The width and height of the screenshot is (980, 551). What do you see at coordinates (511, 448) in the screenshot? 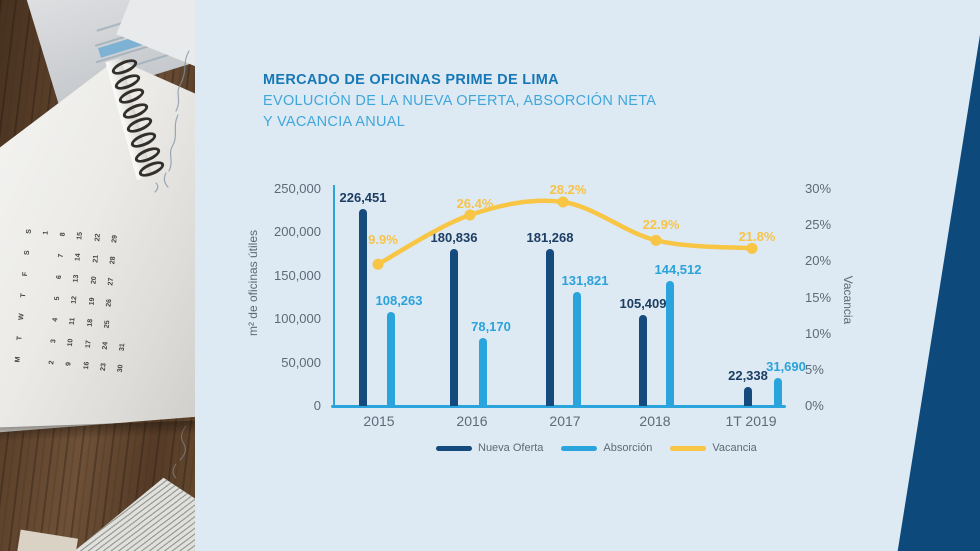
I see `legend-label: Nueva Oferta` at bounding box center [511, 448].